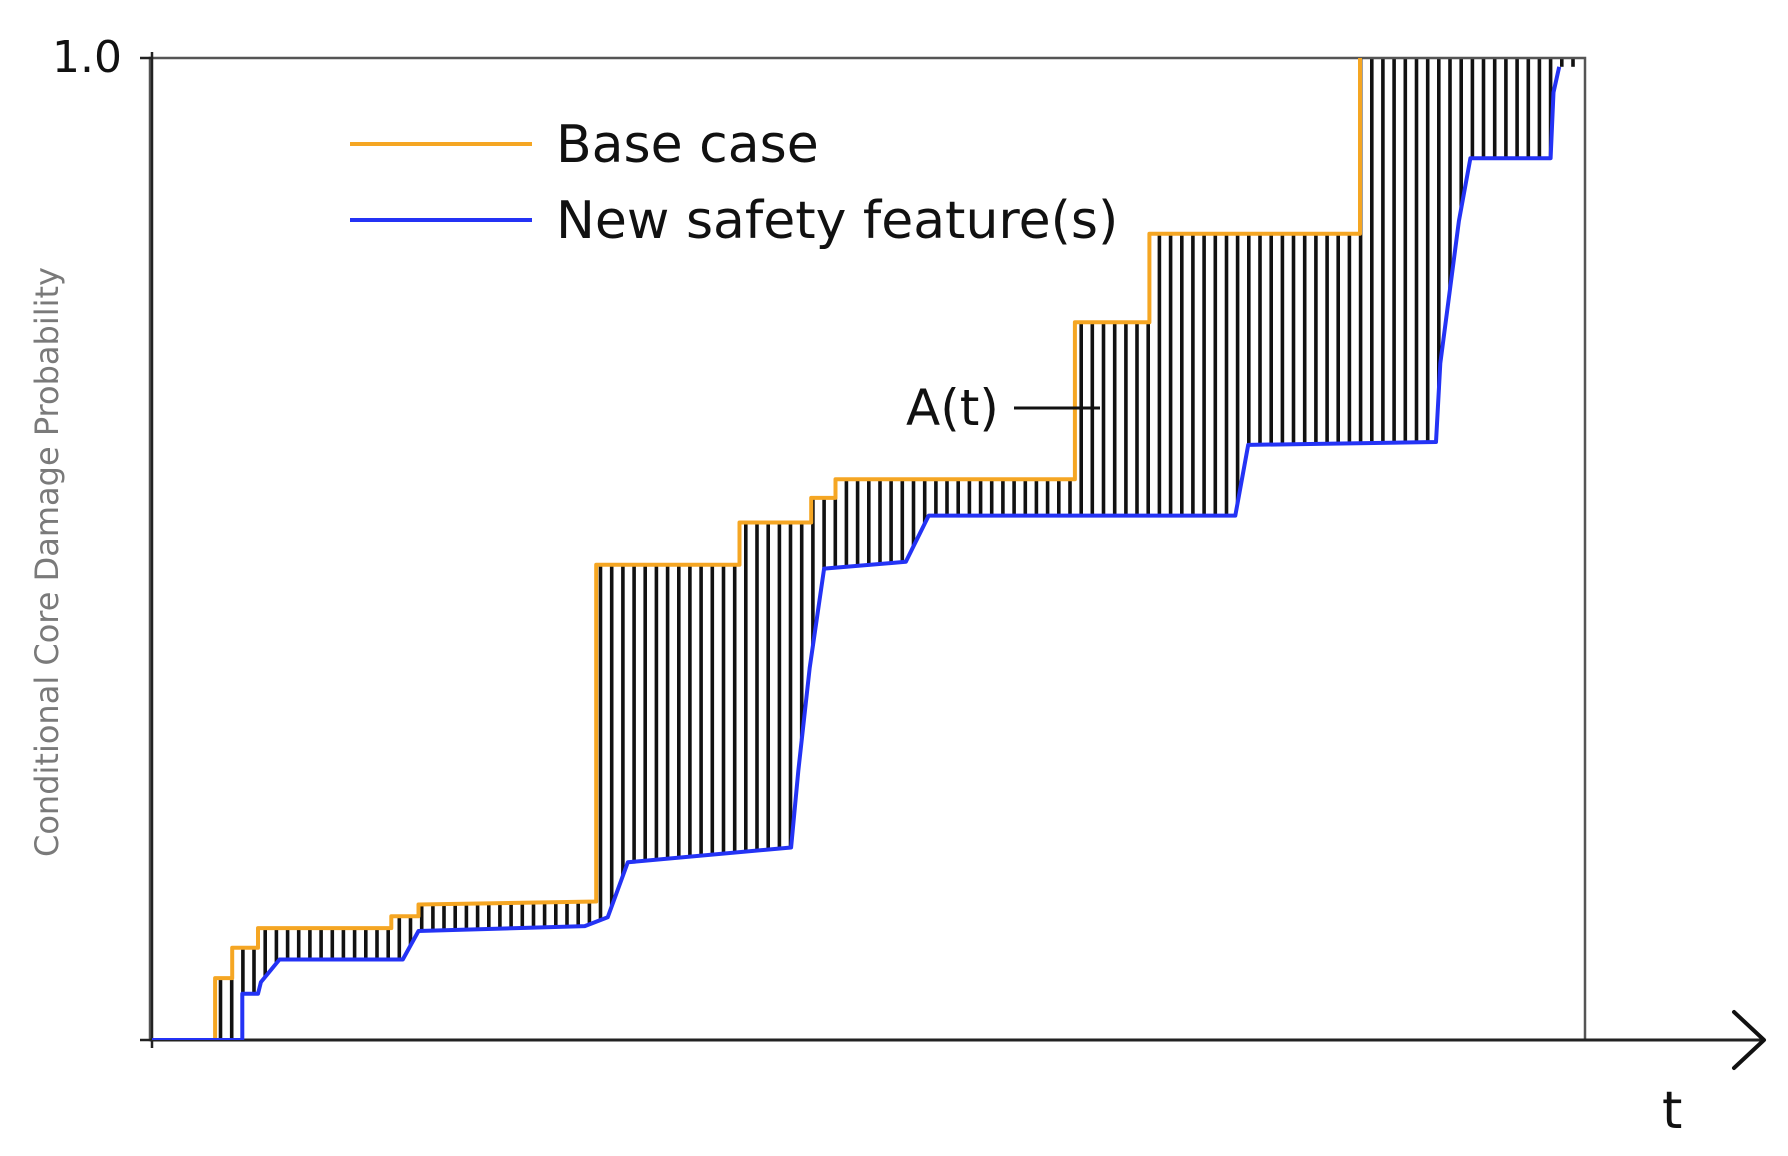 The width and height of the screenshot is (1788, 1156). Describe the element at coordinates (952, 408) in the screenshot. I see `annotation-label: A(t)` at that location.